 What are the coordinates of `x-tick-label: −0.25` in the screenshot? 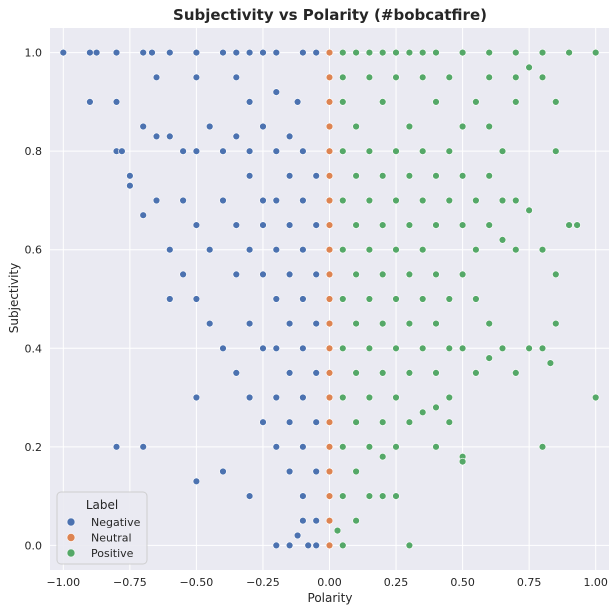 It's located at (263, 582).